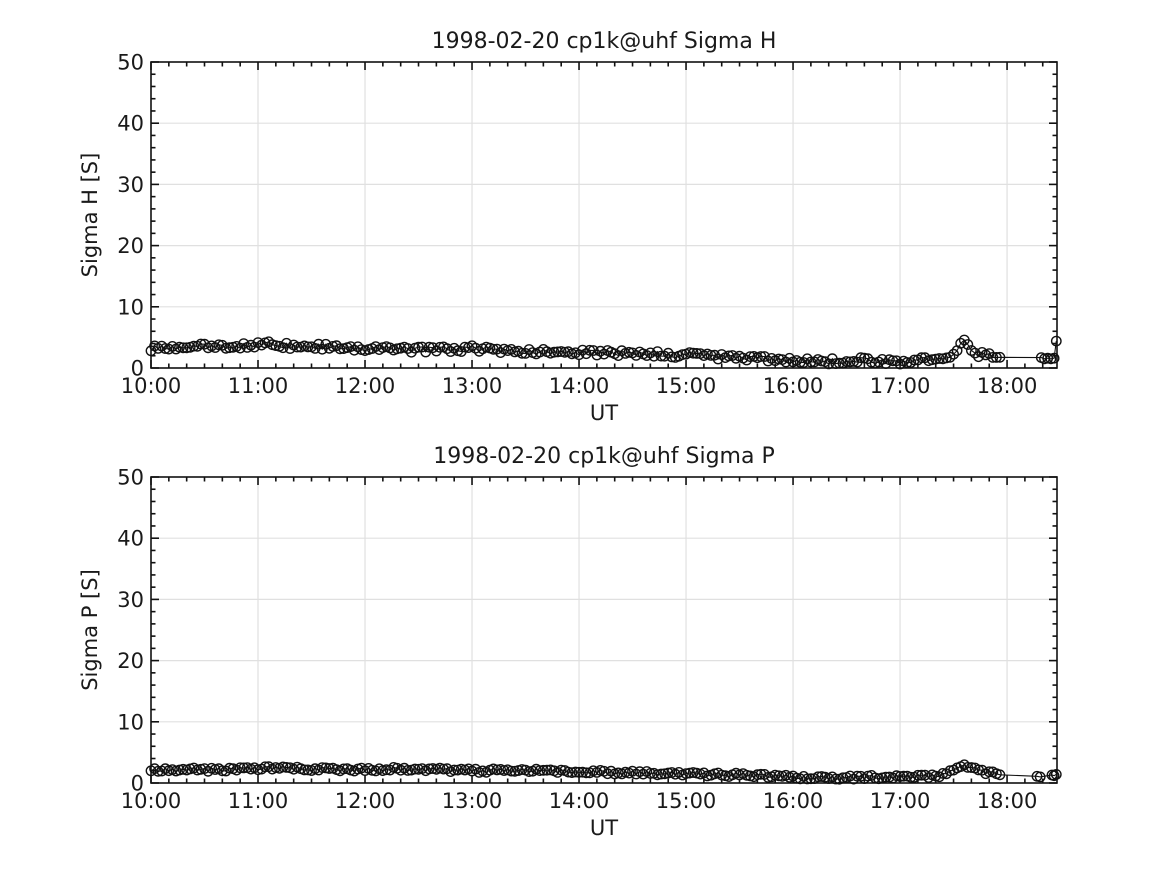 This screenshot has width=1167, height=875. What do you see at coordinates (1007, 386) in the screenshot?
I see `x-tick-label: 18:00` at bounding box center [1007, 386].